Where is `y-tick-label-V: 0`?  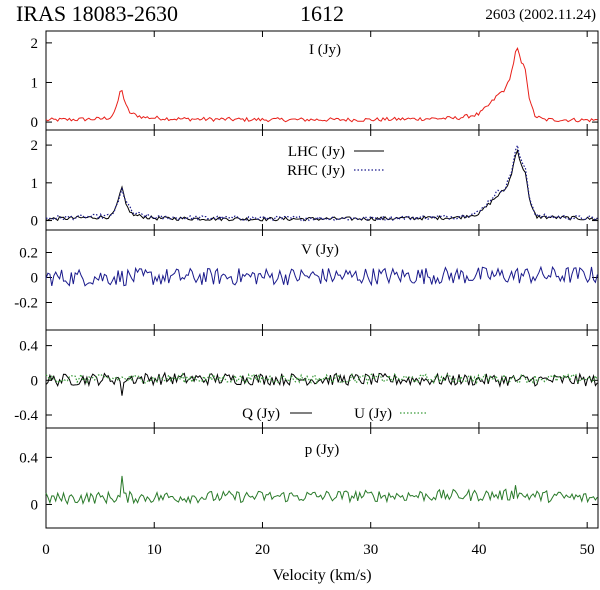
y-tick-label-V: 0 is located at coordinates (35, 279).